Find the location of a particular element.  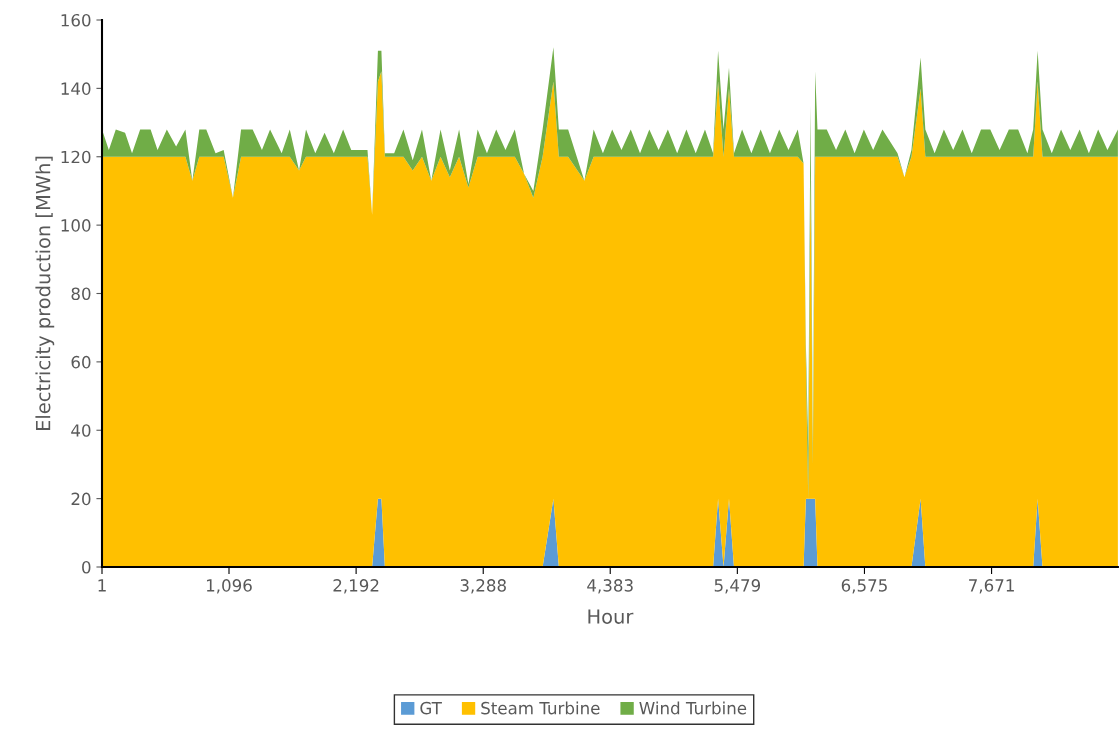

y-tick-label: 140 is located at coordinates (76, 88).